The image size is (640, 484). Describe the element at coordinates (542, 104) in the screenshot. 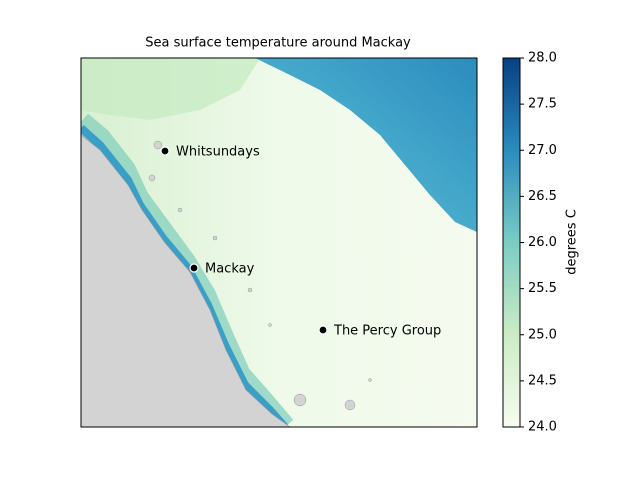

I see `colorbar-tick-label: 27.5` at that location.